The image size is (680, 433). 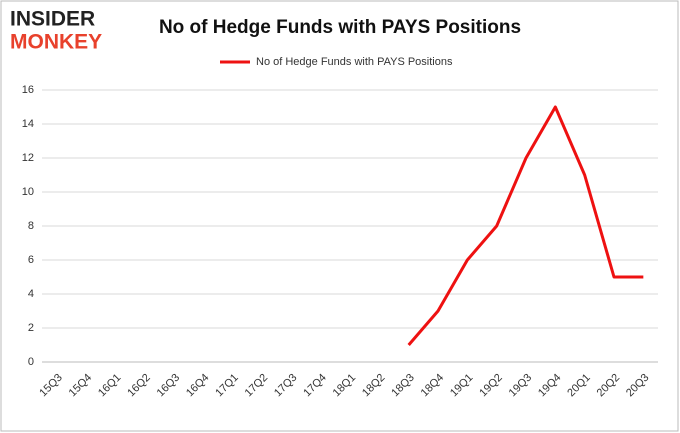 I want to click on y-tick-label: 10, so click(x=28, y=192).